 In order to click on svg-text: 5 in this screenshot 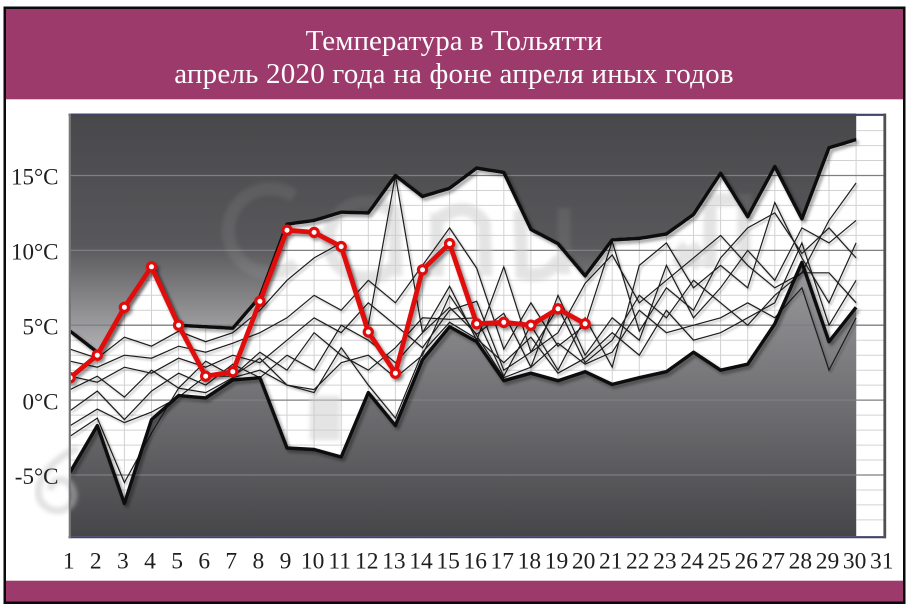, I will do `click(177, 562)`.